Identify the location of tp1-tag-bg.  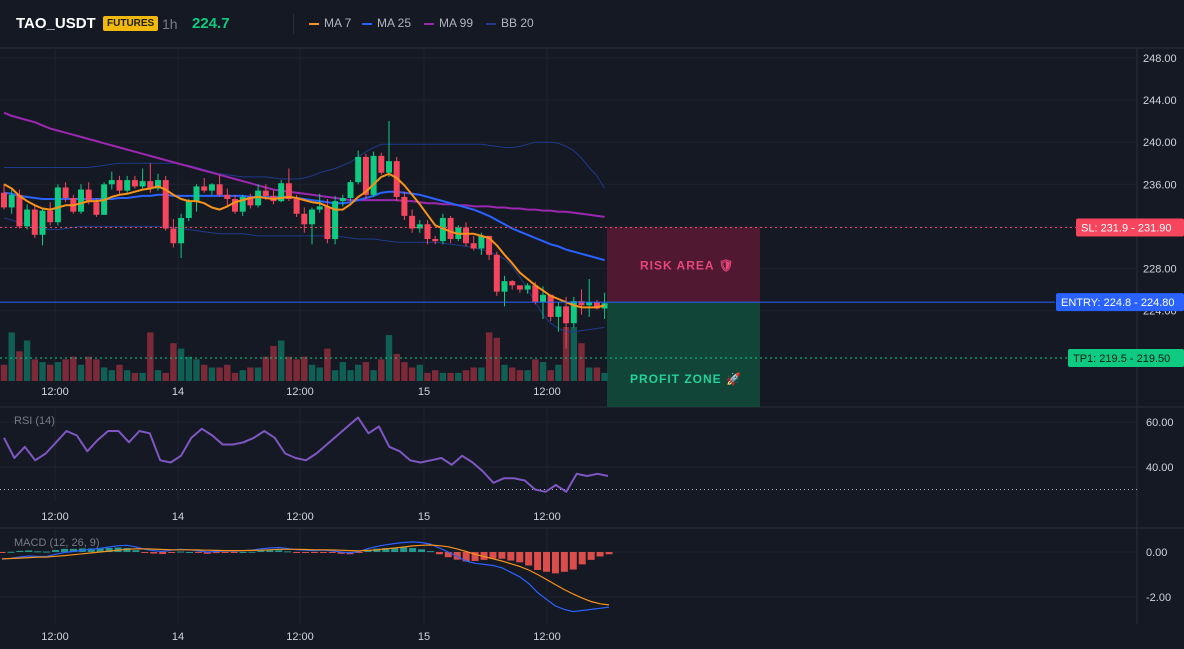
(1126, 357).